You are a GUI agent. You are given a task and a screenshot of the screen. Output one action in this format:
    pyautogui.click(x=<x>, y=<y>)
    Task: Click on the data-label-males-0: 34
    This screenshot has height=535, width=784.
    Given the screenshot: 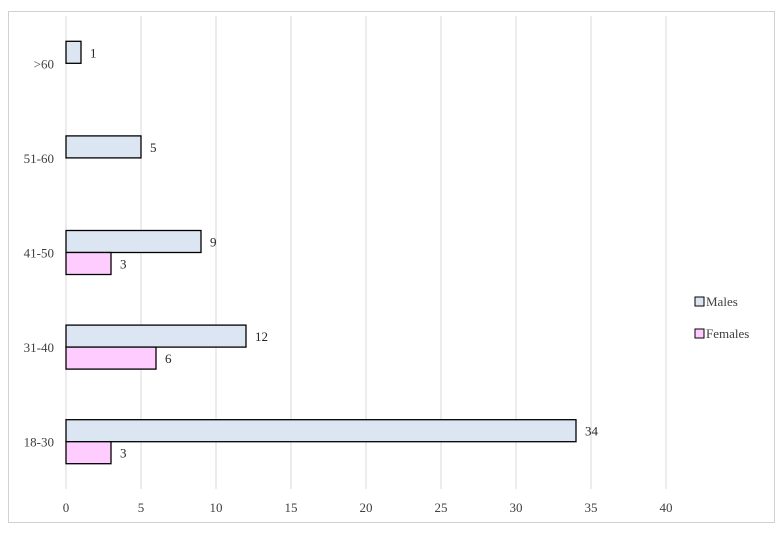 What is the action you would take?
    pyautogui.click(x=592, y=431)
    